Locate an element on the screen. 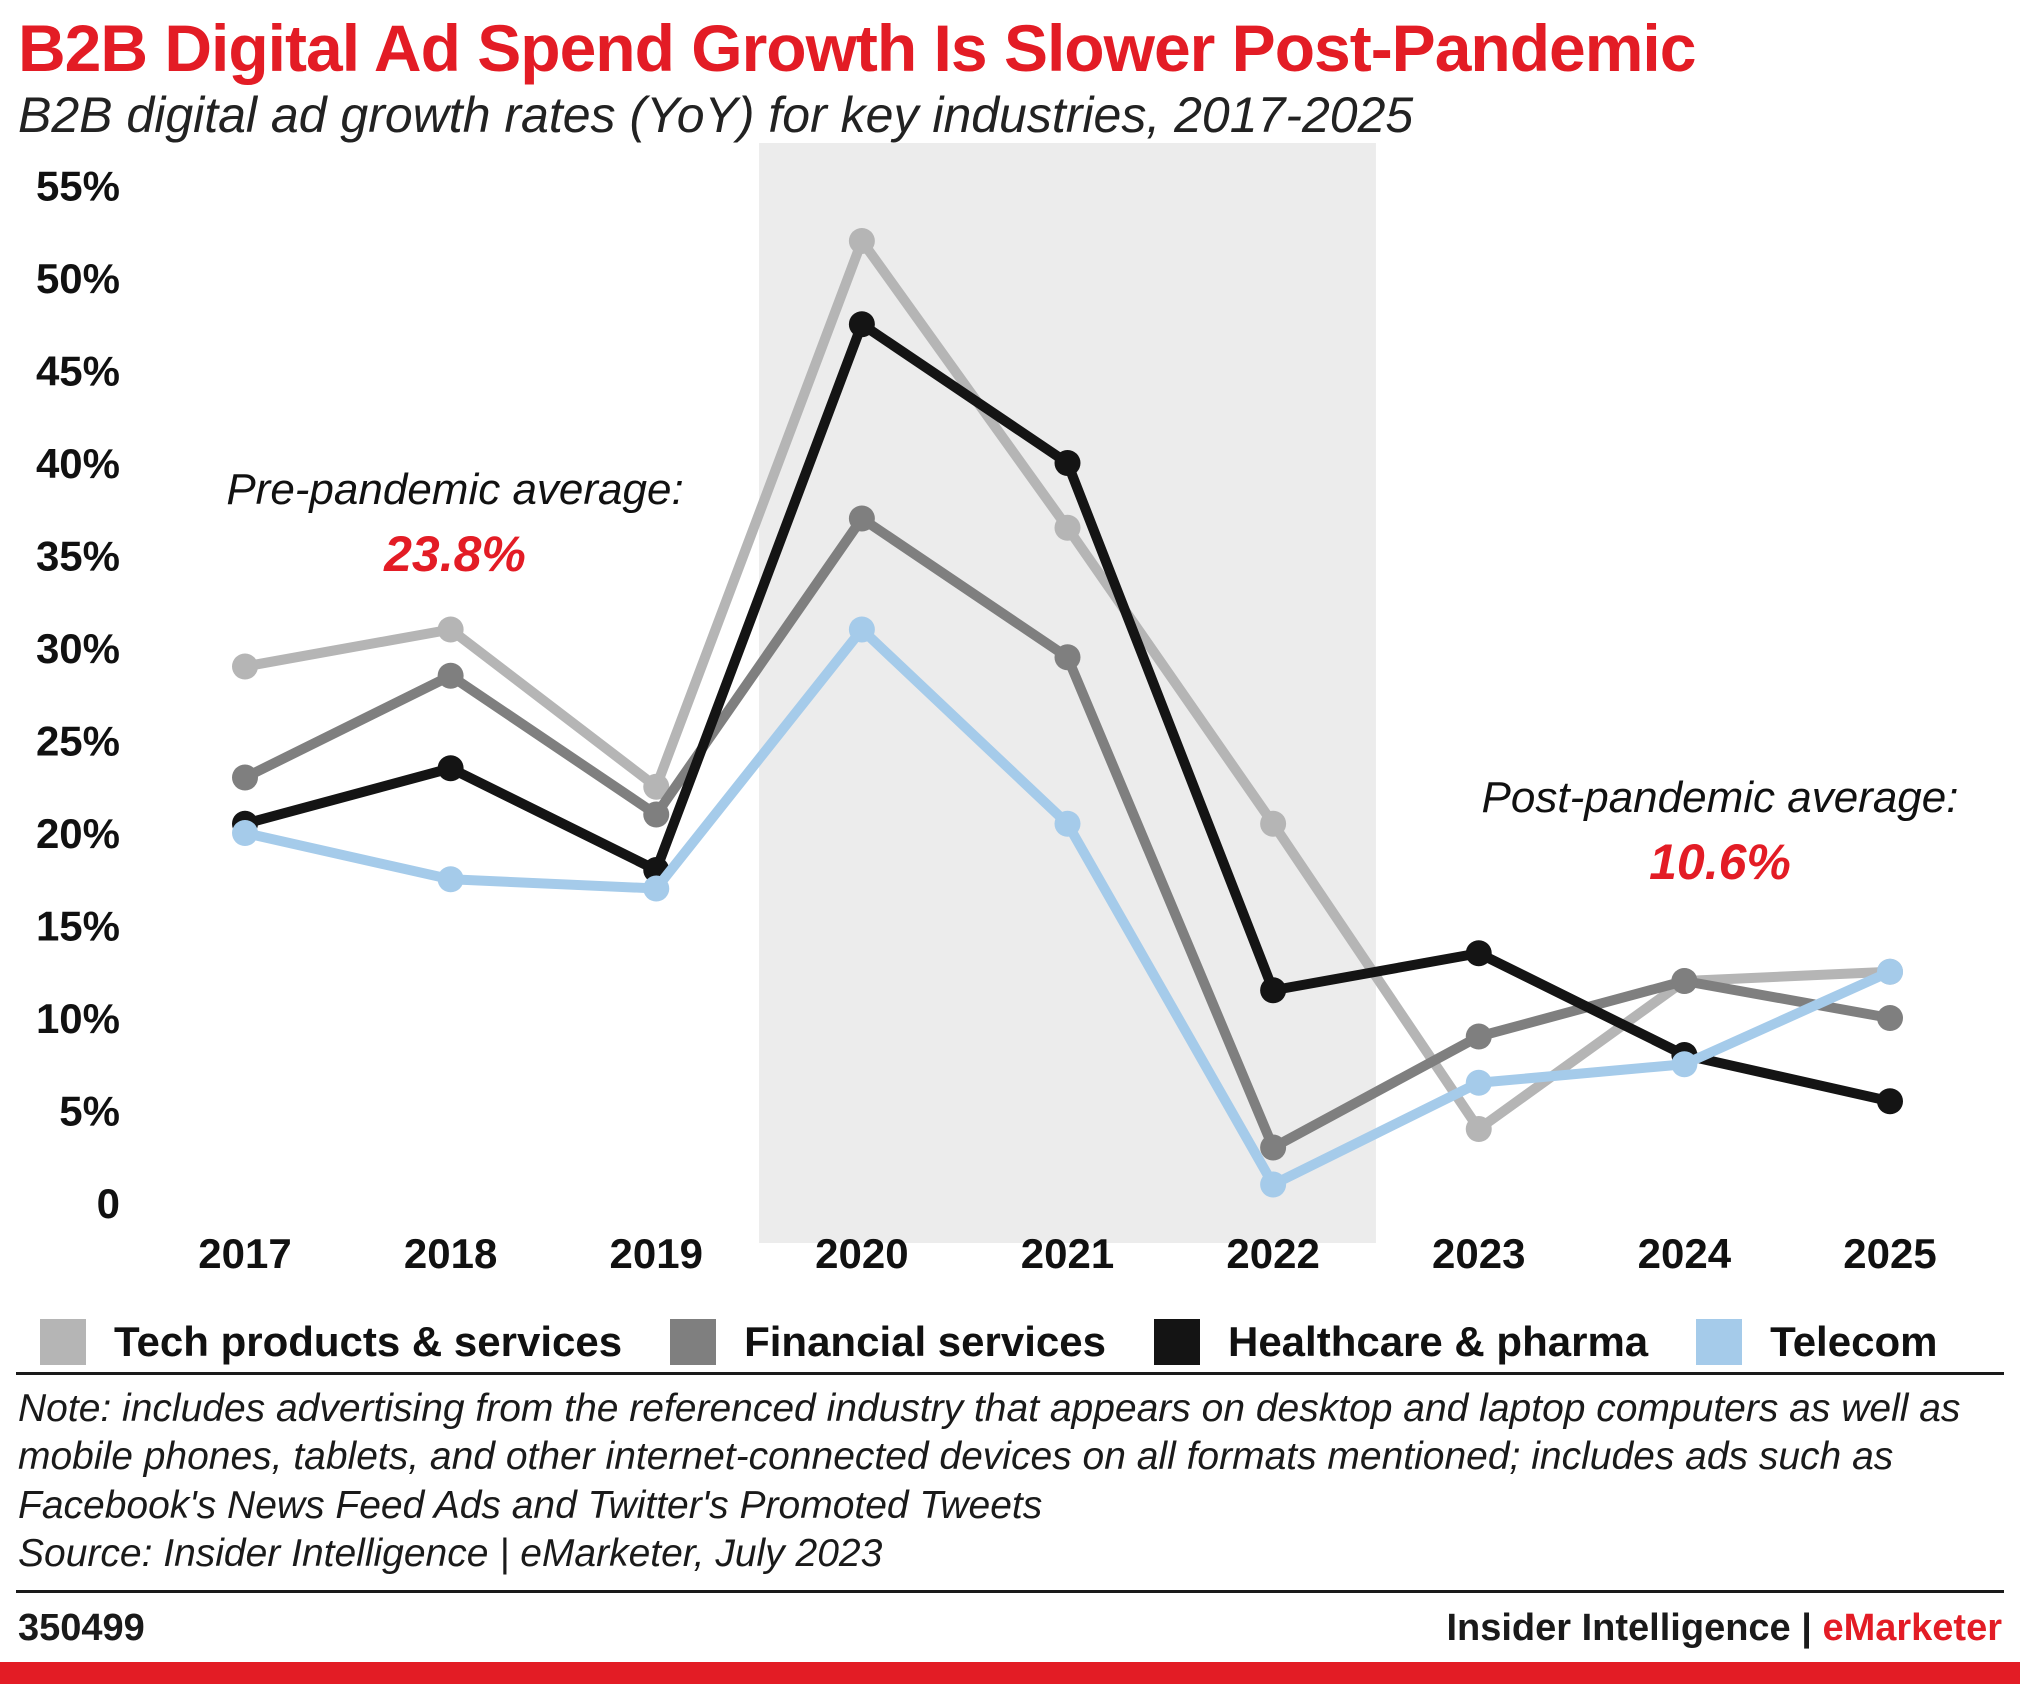 Image resolution: width=2020 pixels, height=1684 pixels. y-tick-label: 30% is located at coordinates (78, 648).